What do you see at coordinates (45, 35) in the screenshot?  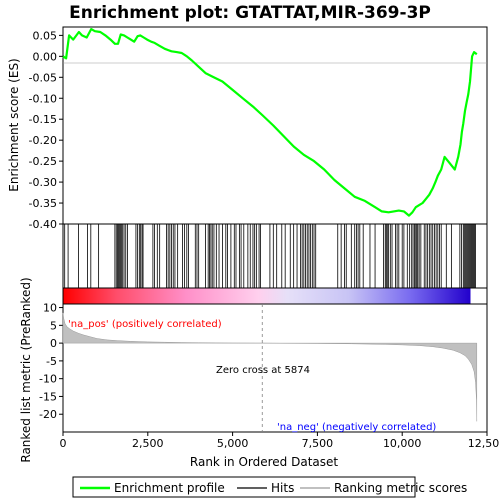 I see `es-y-tick-label: 0.05` at bounding box center [45, 35].